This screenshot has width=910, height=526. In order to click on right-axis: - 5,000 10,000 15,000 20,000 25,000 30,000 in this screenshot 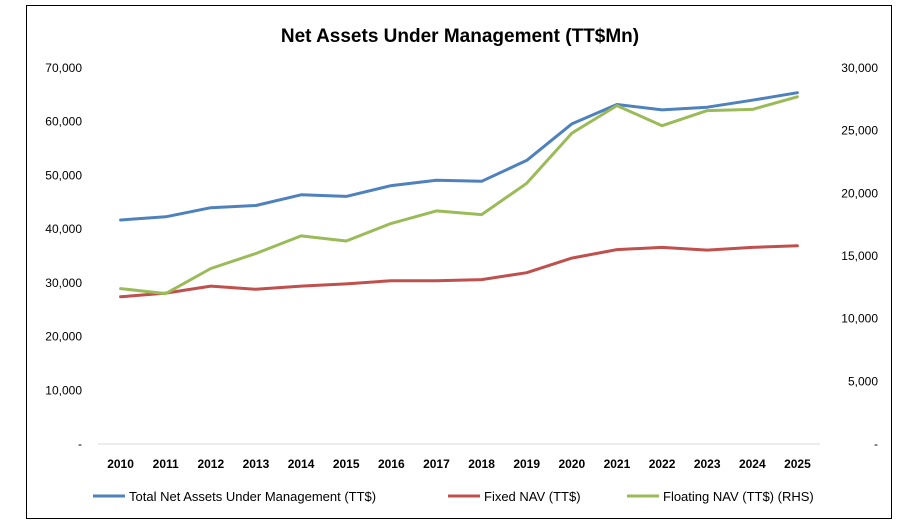, I will do `click(859, 256)`.